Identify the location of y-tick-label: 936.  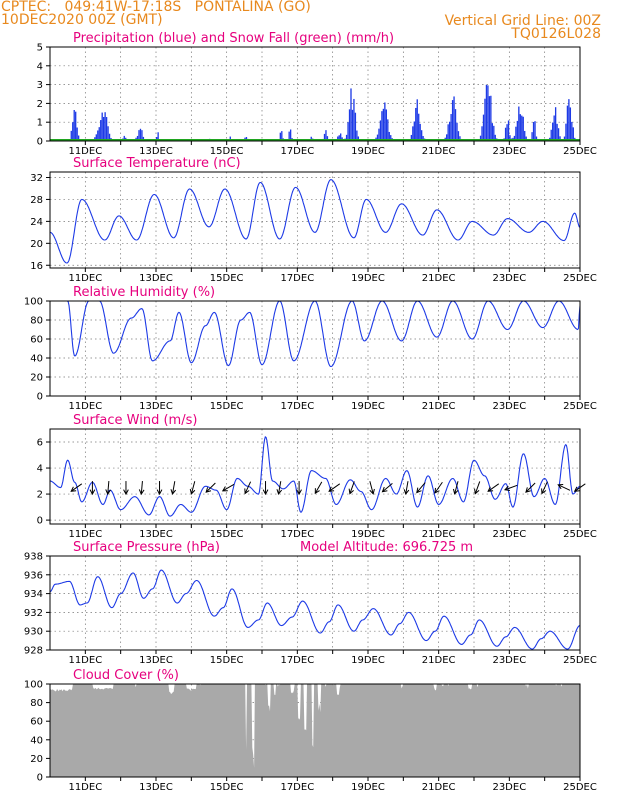
(33, 575).